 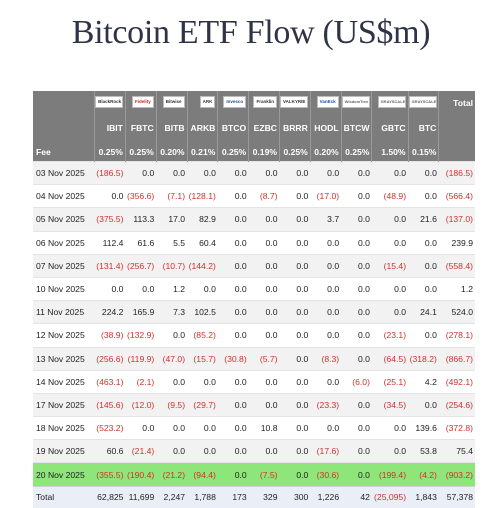 I want to click on flow-cell: 112.4, so click(x=110, y=242).